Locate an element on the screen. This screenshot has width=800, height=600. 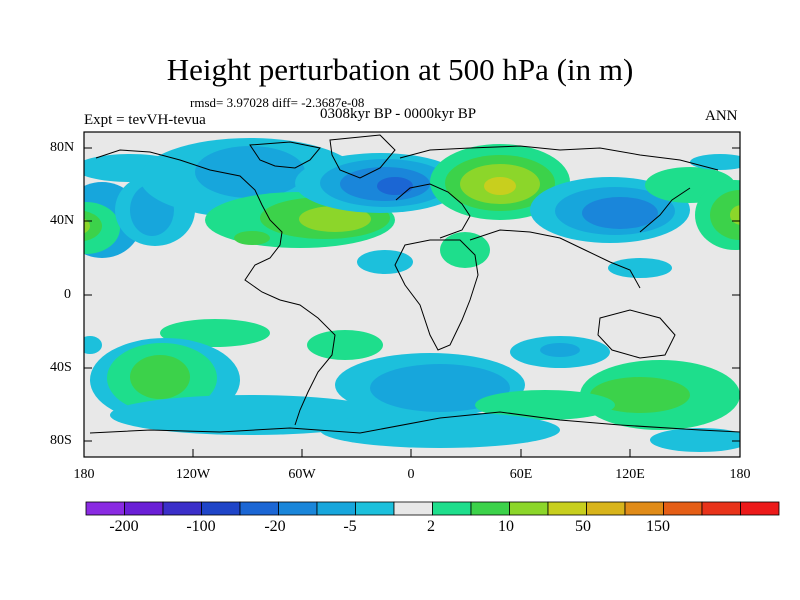
x-tick-label: 120E is located at coordinates (630, 474).